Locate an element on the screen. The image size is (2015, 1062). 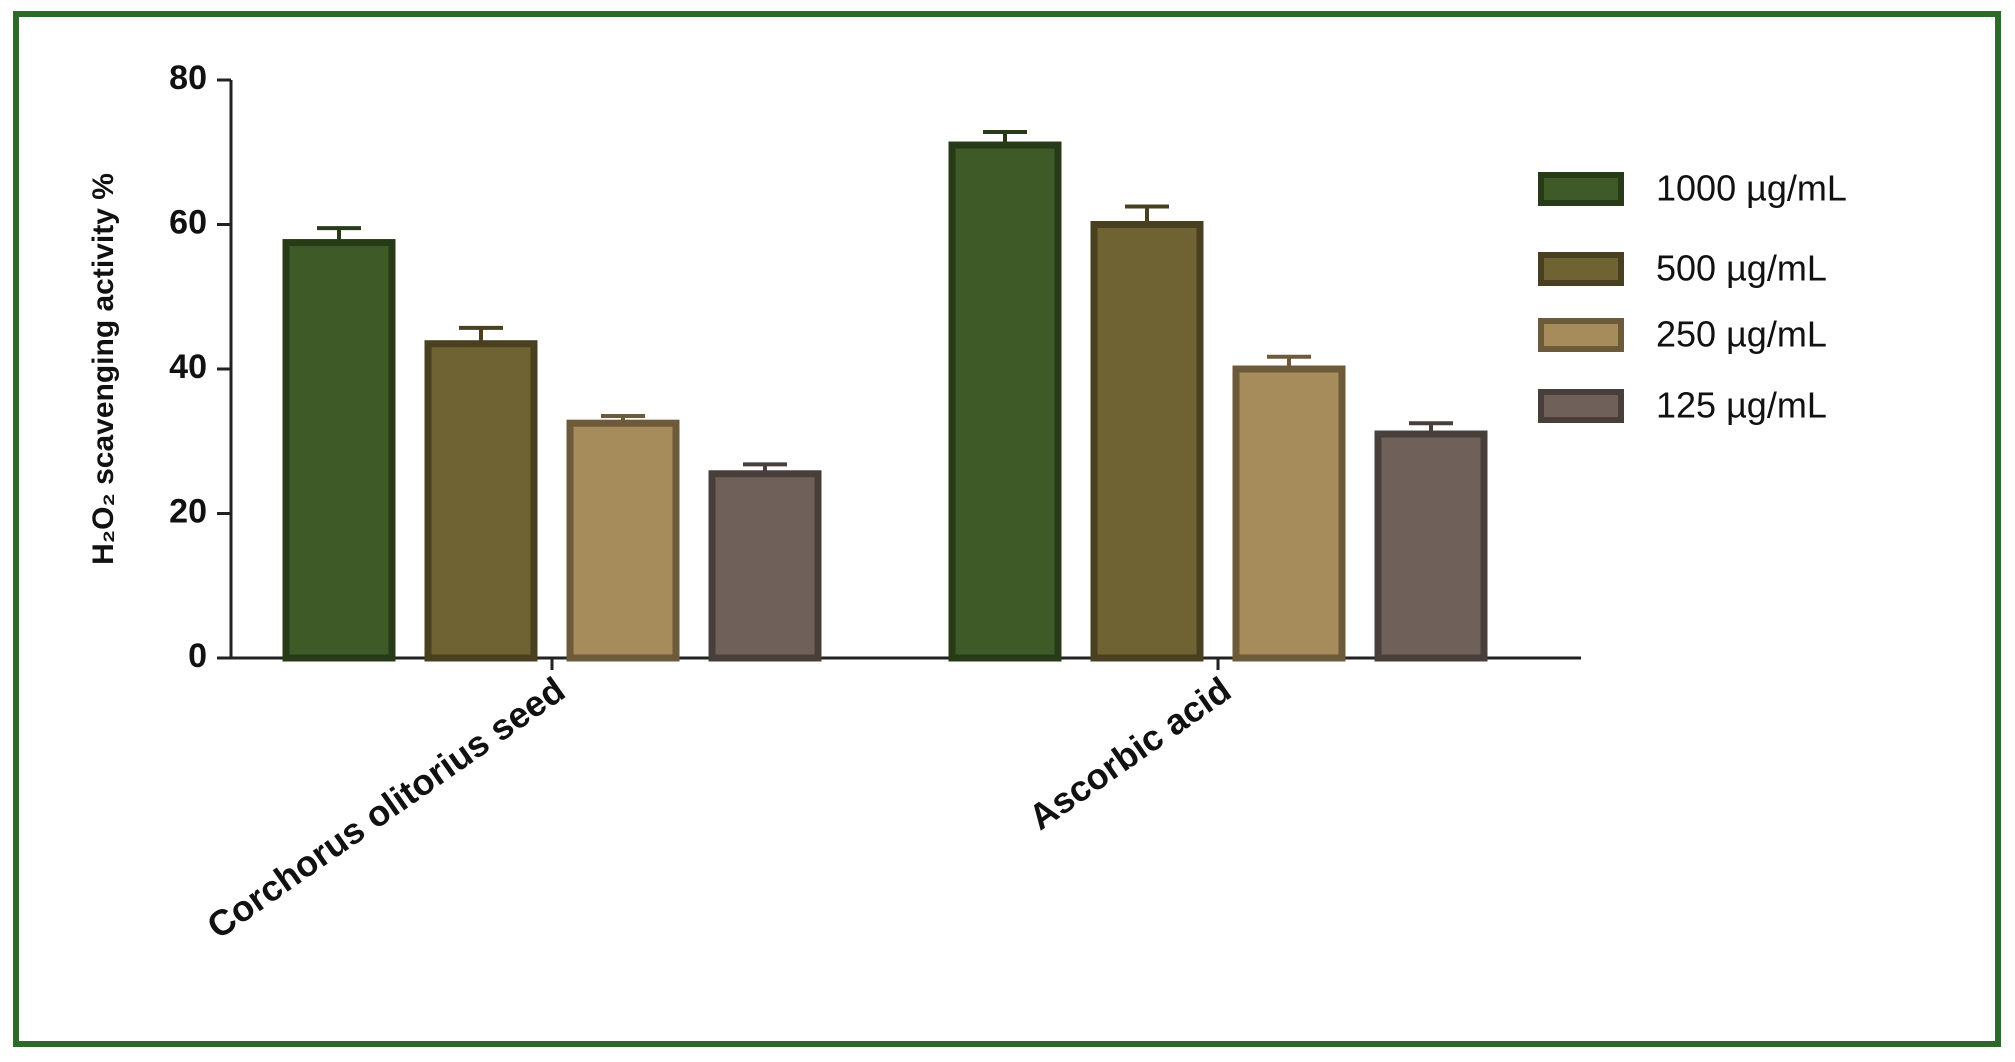
legend-label: 125 µg/mL is located at coordinates (1741, 405).